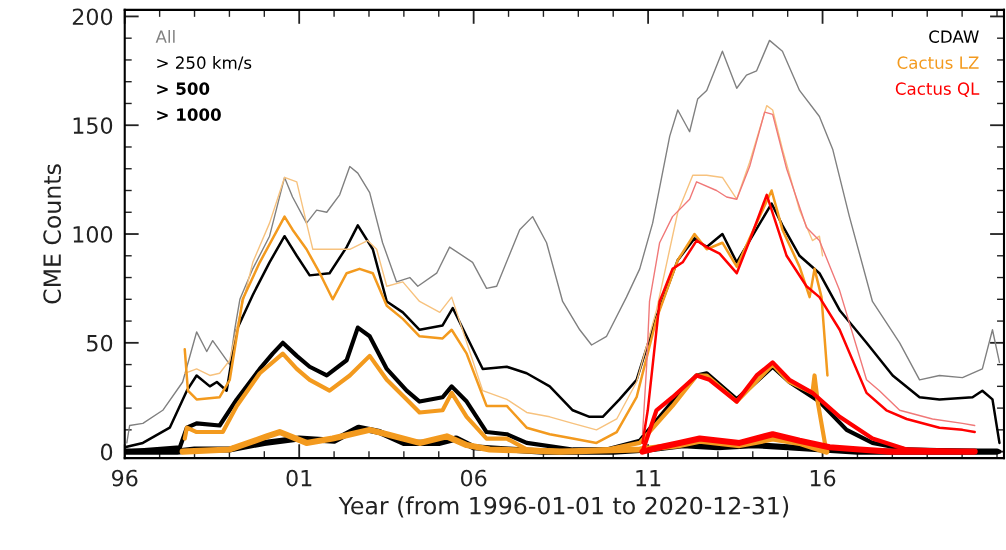  Describe the element at coordinates (93, 234) in the screenshot. I see `y-tick-label: 100` at that location.